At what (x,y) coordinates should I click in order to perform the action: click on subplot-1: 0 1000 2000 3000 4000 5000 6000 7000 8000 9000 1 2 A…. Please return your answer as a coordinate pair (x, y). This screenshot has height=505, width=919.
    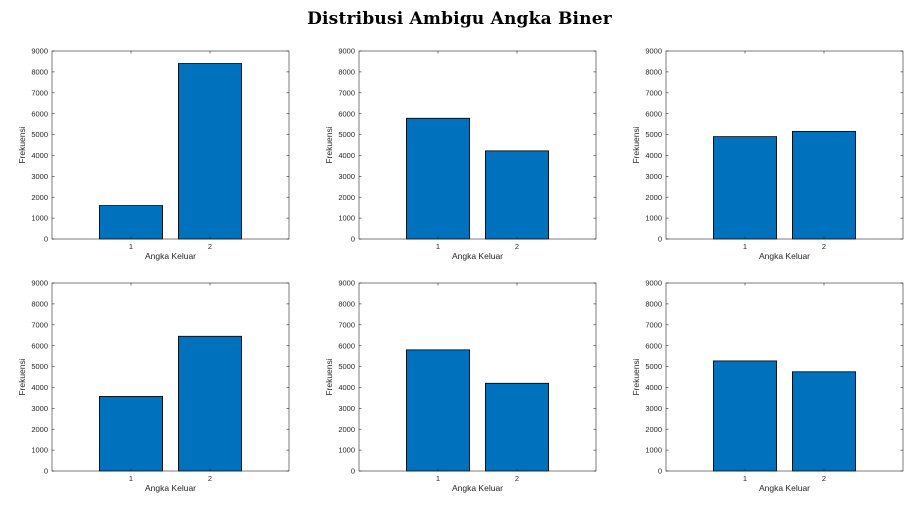
    Looking at the image, I should click on (153, 154).